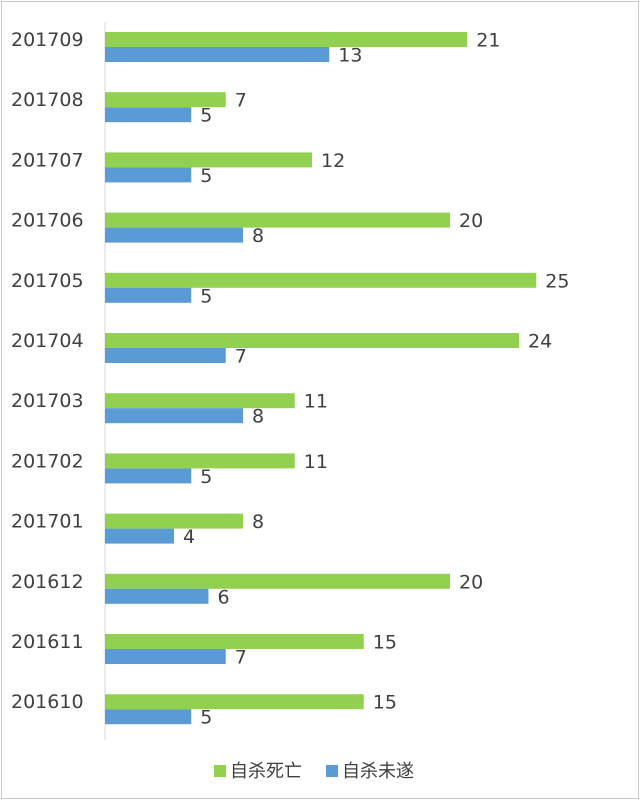 The height and width of the screenshot is (800, 640). I want to click on data-label: 24, so click(540, 342).